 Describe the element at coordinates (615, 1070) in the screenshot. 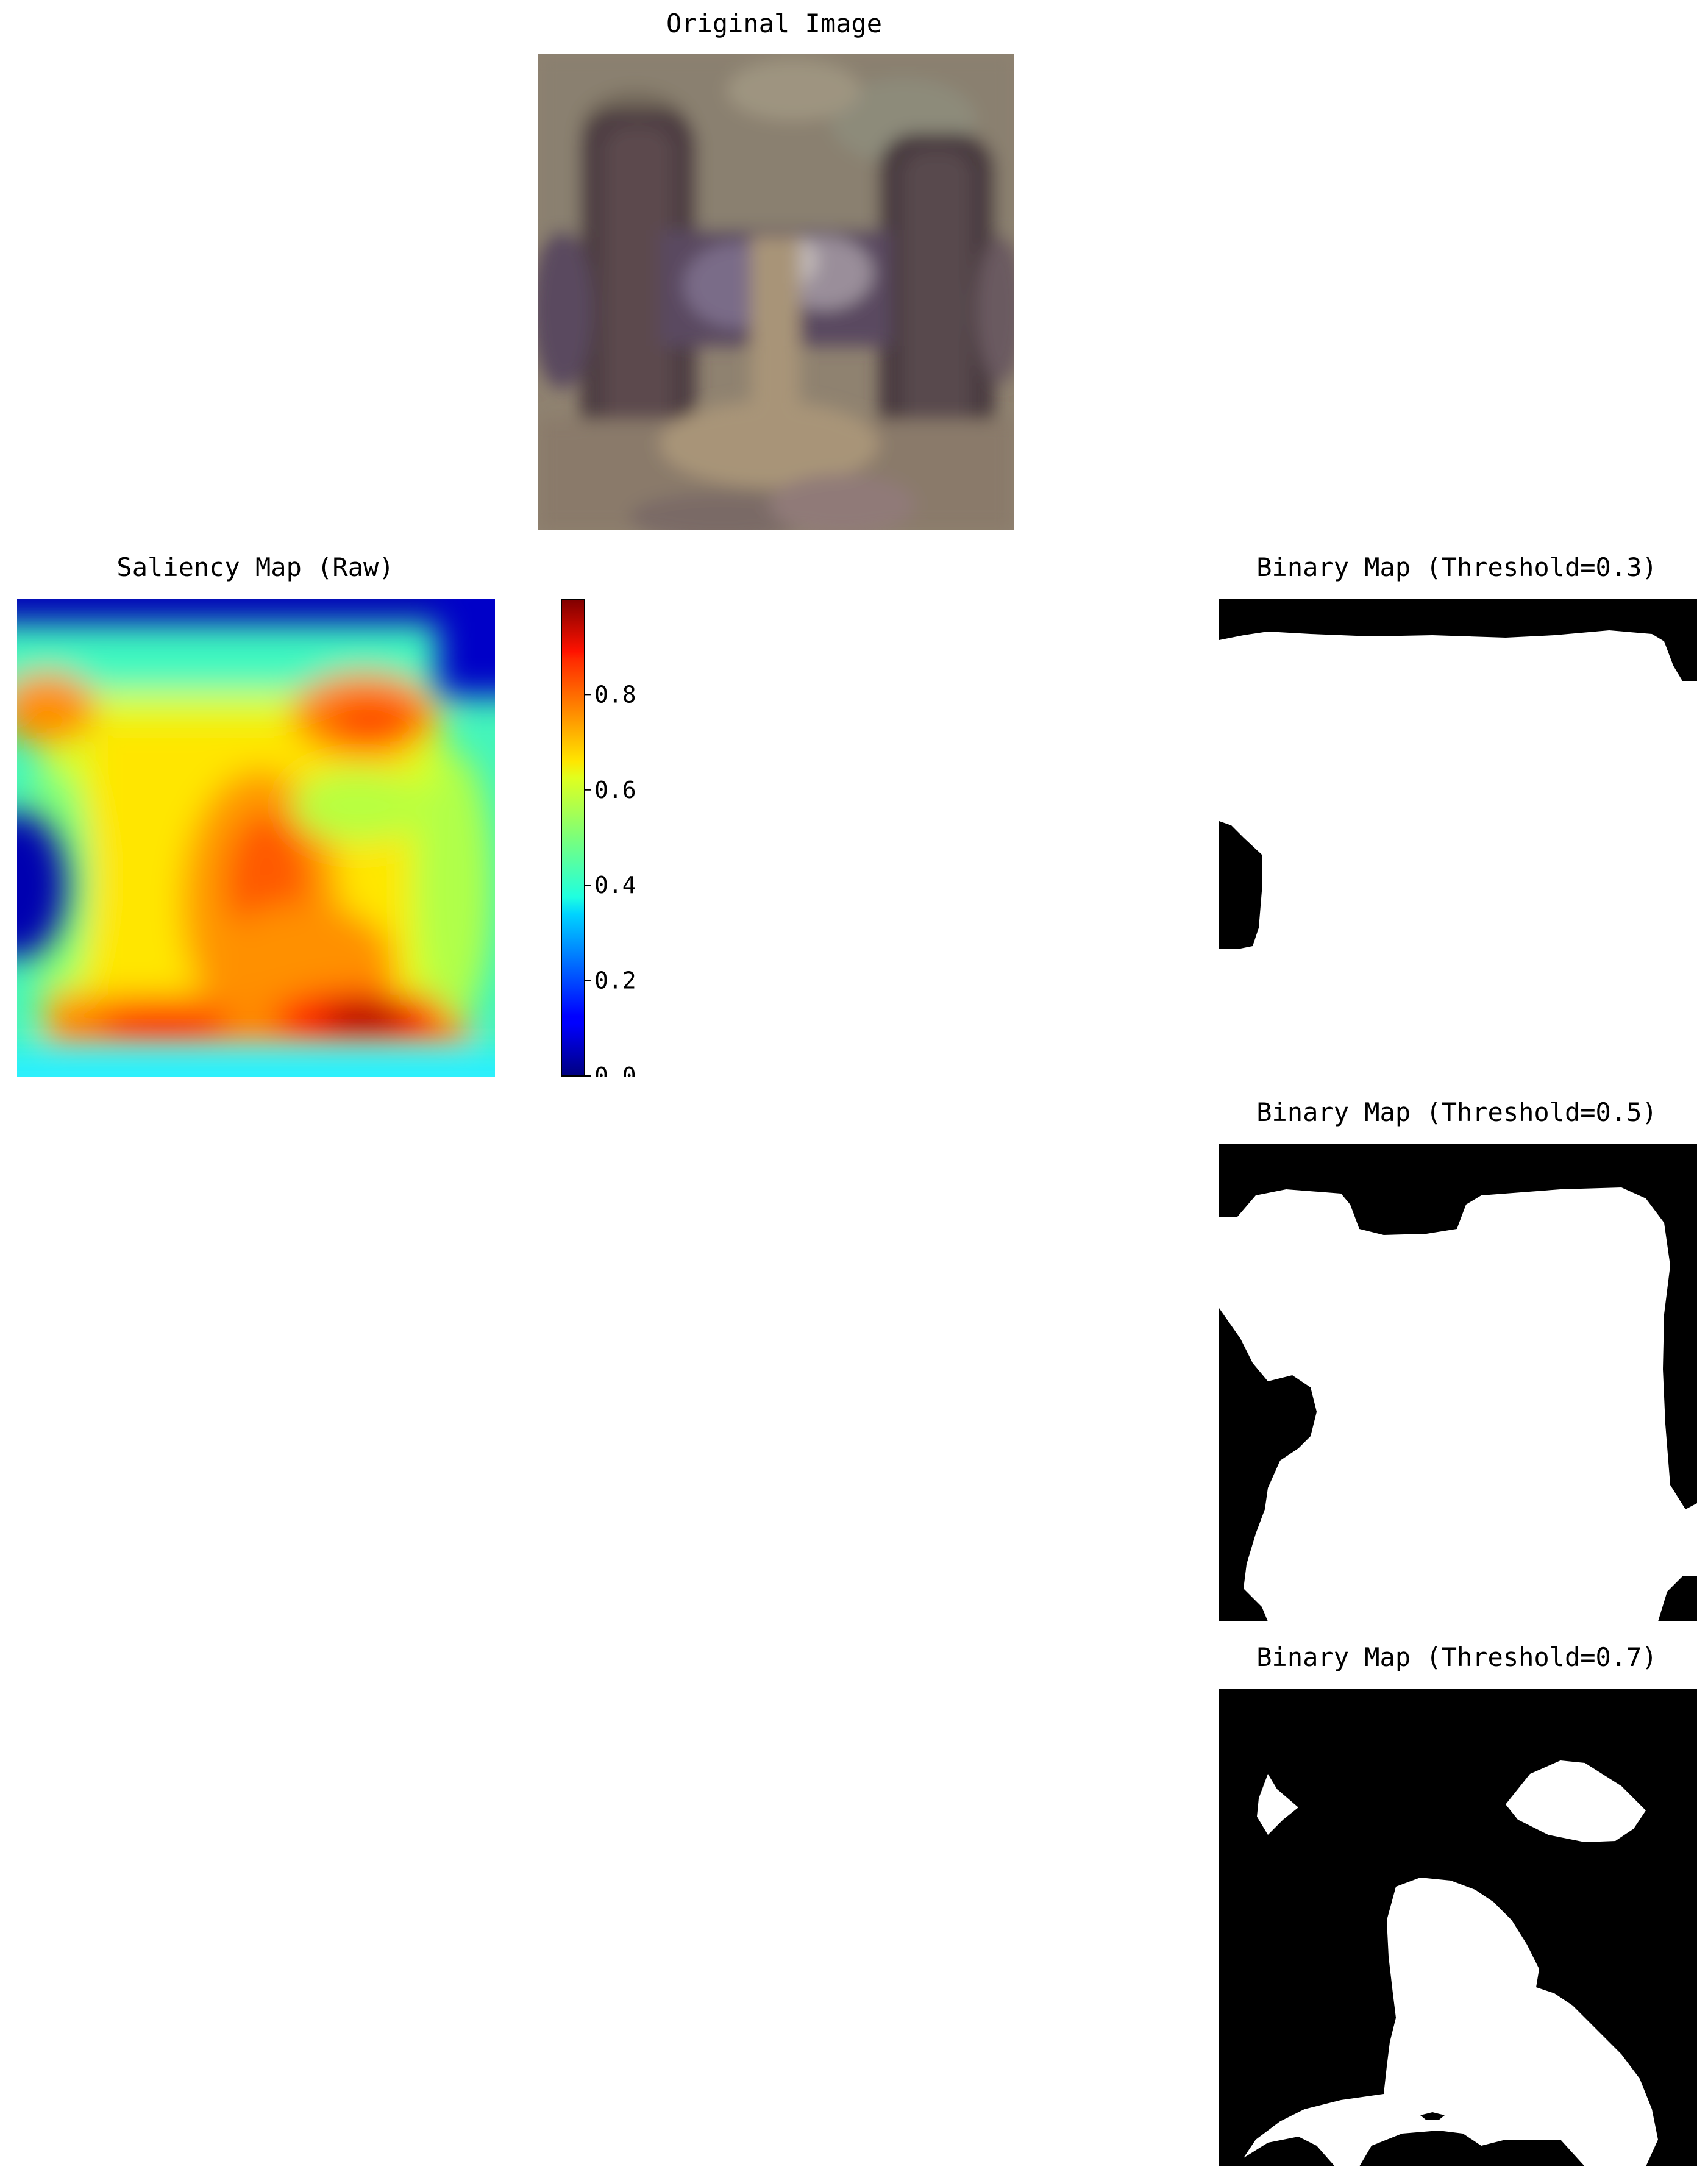

I see `colorbar-tick-label: 0.0` at that location.